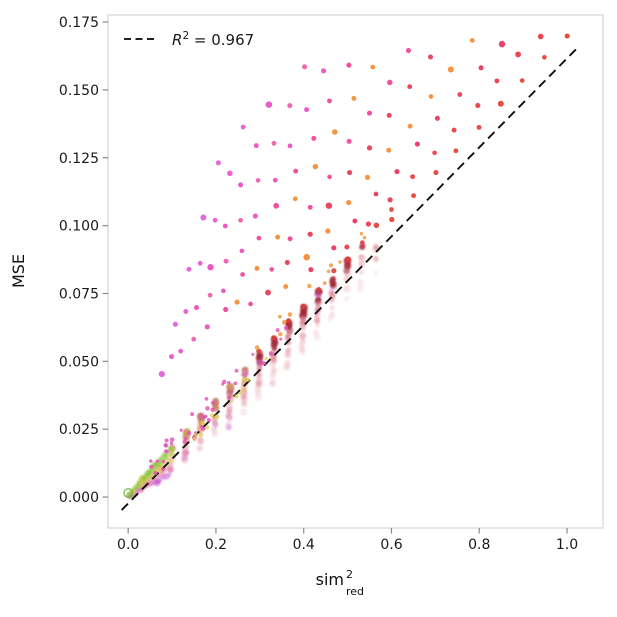 This screenshot has width=617, height=617. I want to click on legend-label: R2 = 0.967, so click(213, 39).